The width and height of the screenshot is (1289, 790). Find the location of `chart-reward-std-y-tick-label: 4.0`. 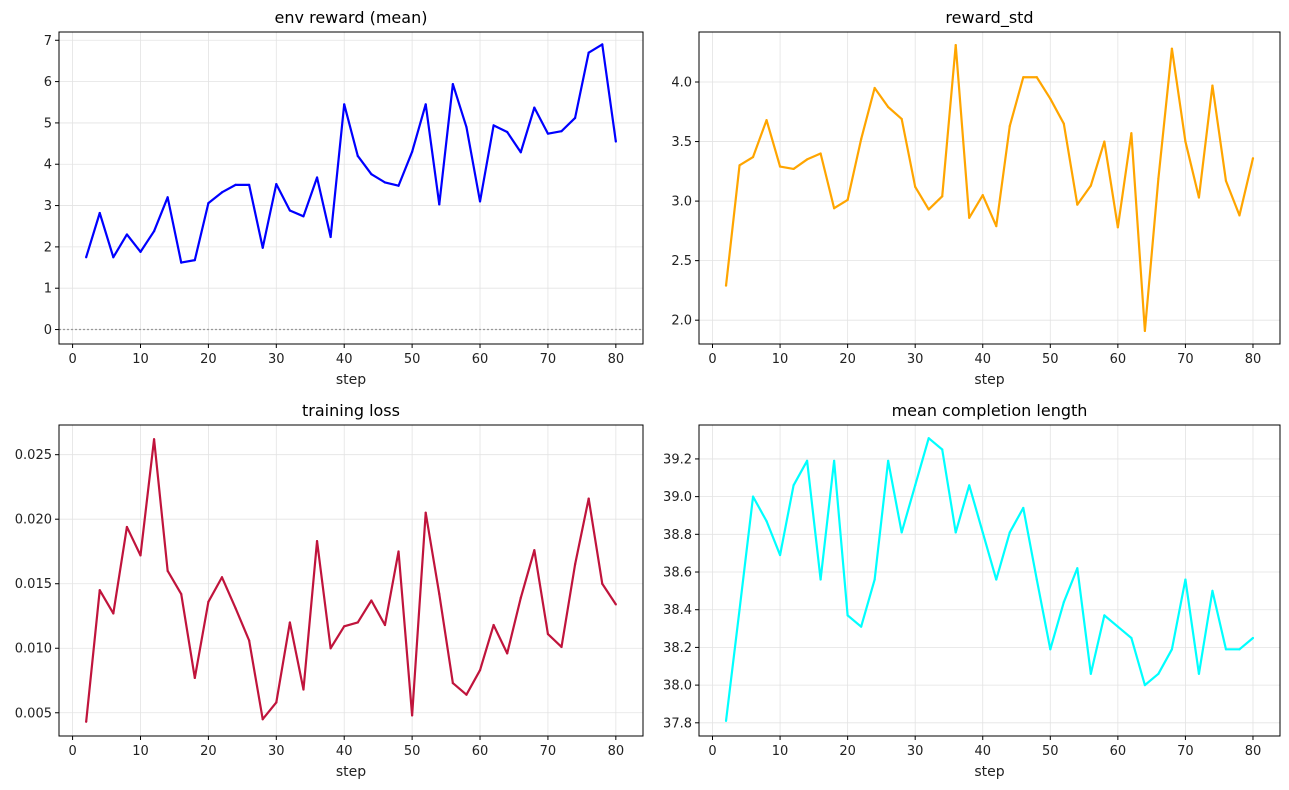

chart-reward-std-y-tick-label: 4.0 is located at coordinates (681, 83).